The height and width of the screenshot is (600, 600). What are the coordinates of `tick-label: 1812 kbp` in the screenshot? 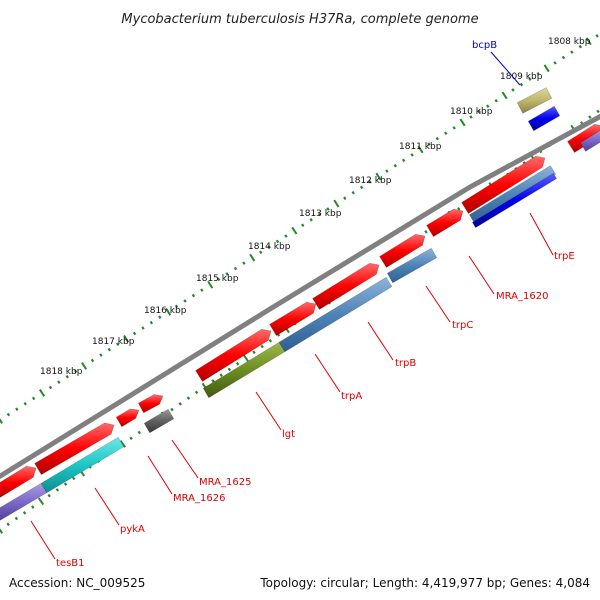 It's located at (370, 181).